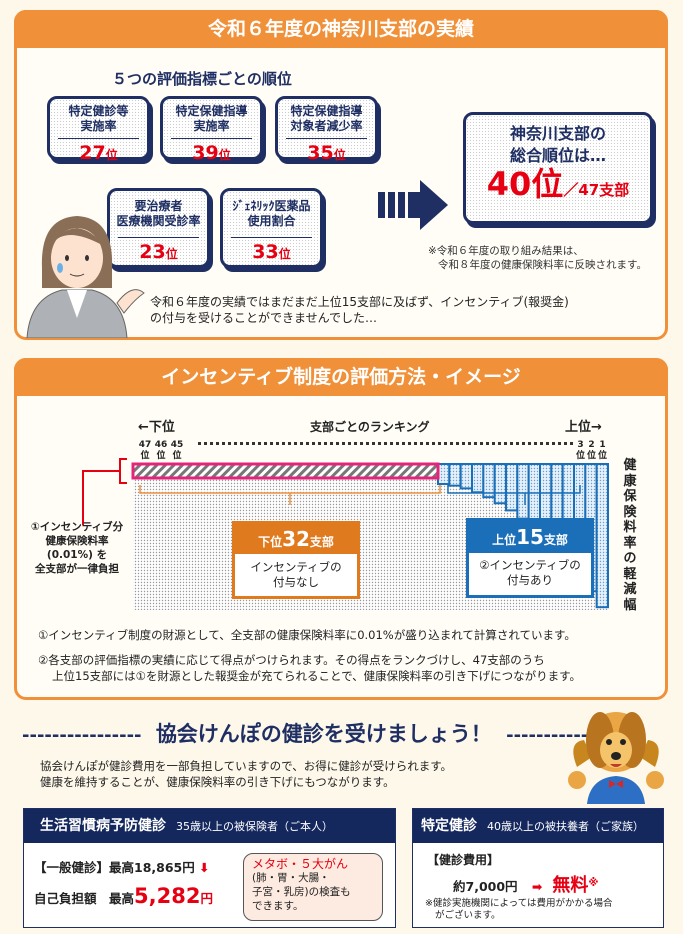 The width and height of the screenshot is (683, 934). I want to click on indicator-rank: 39, so click(205, 153).